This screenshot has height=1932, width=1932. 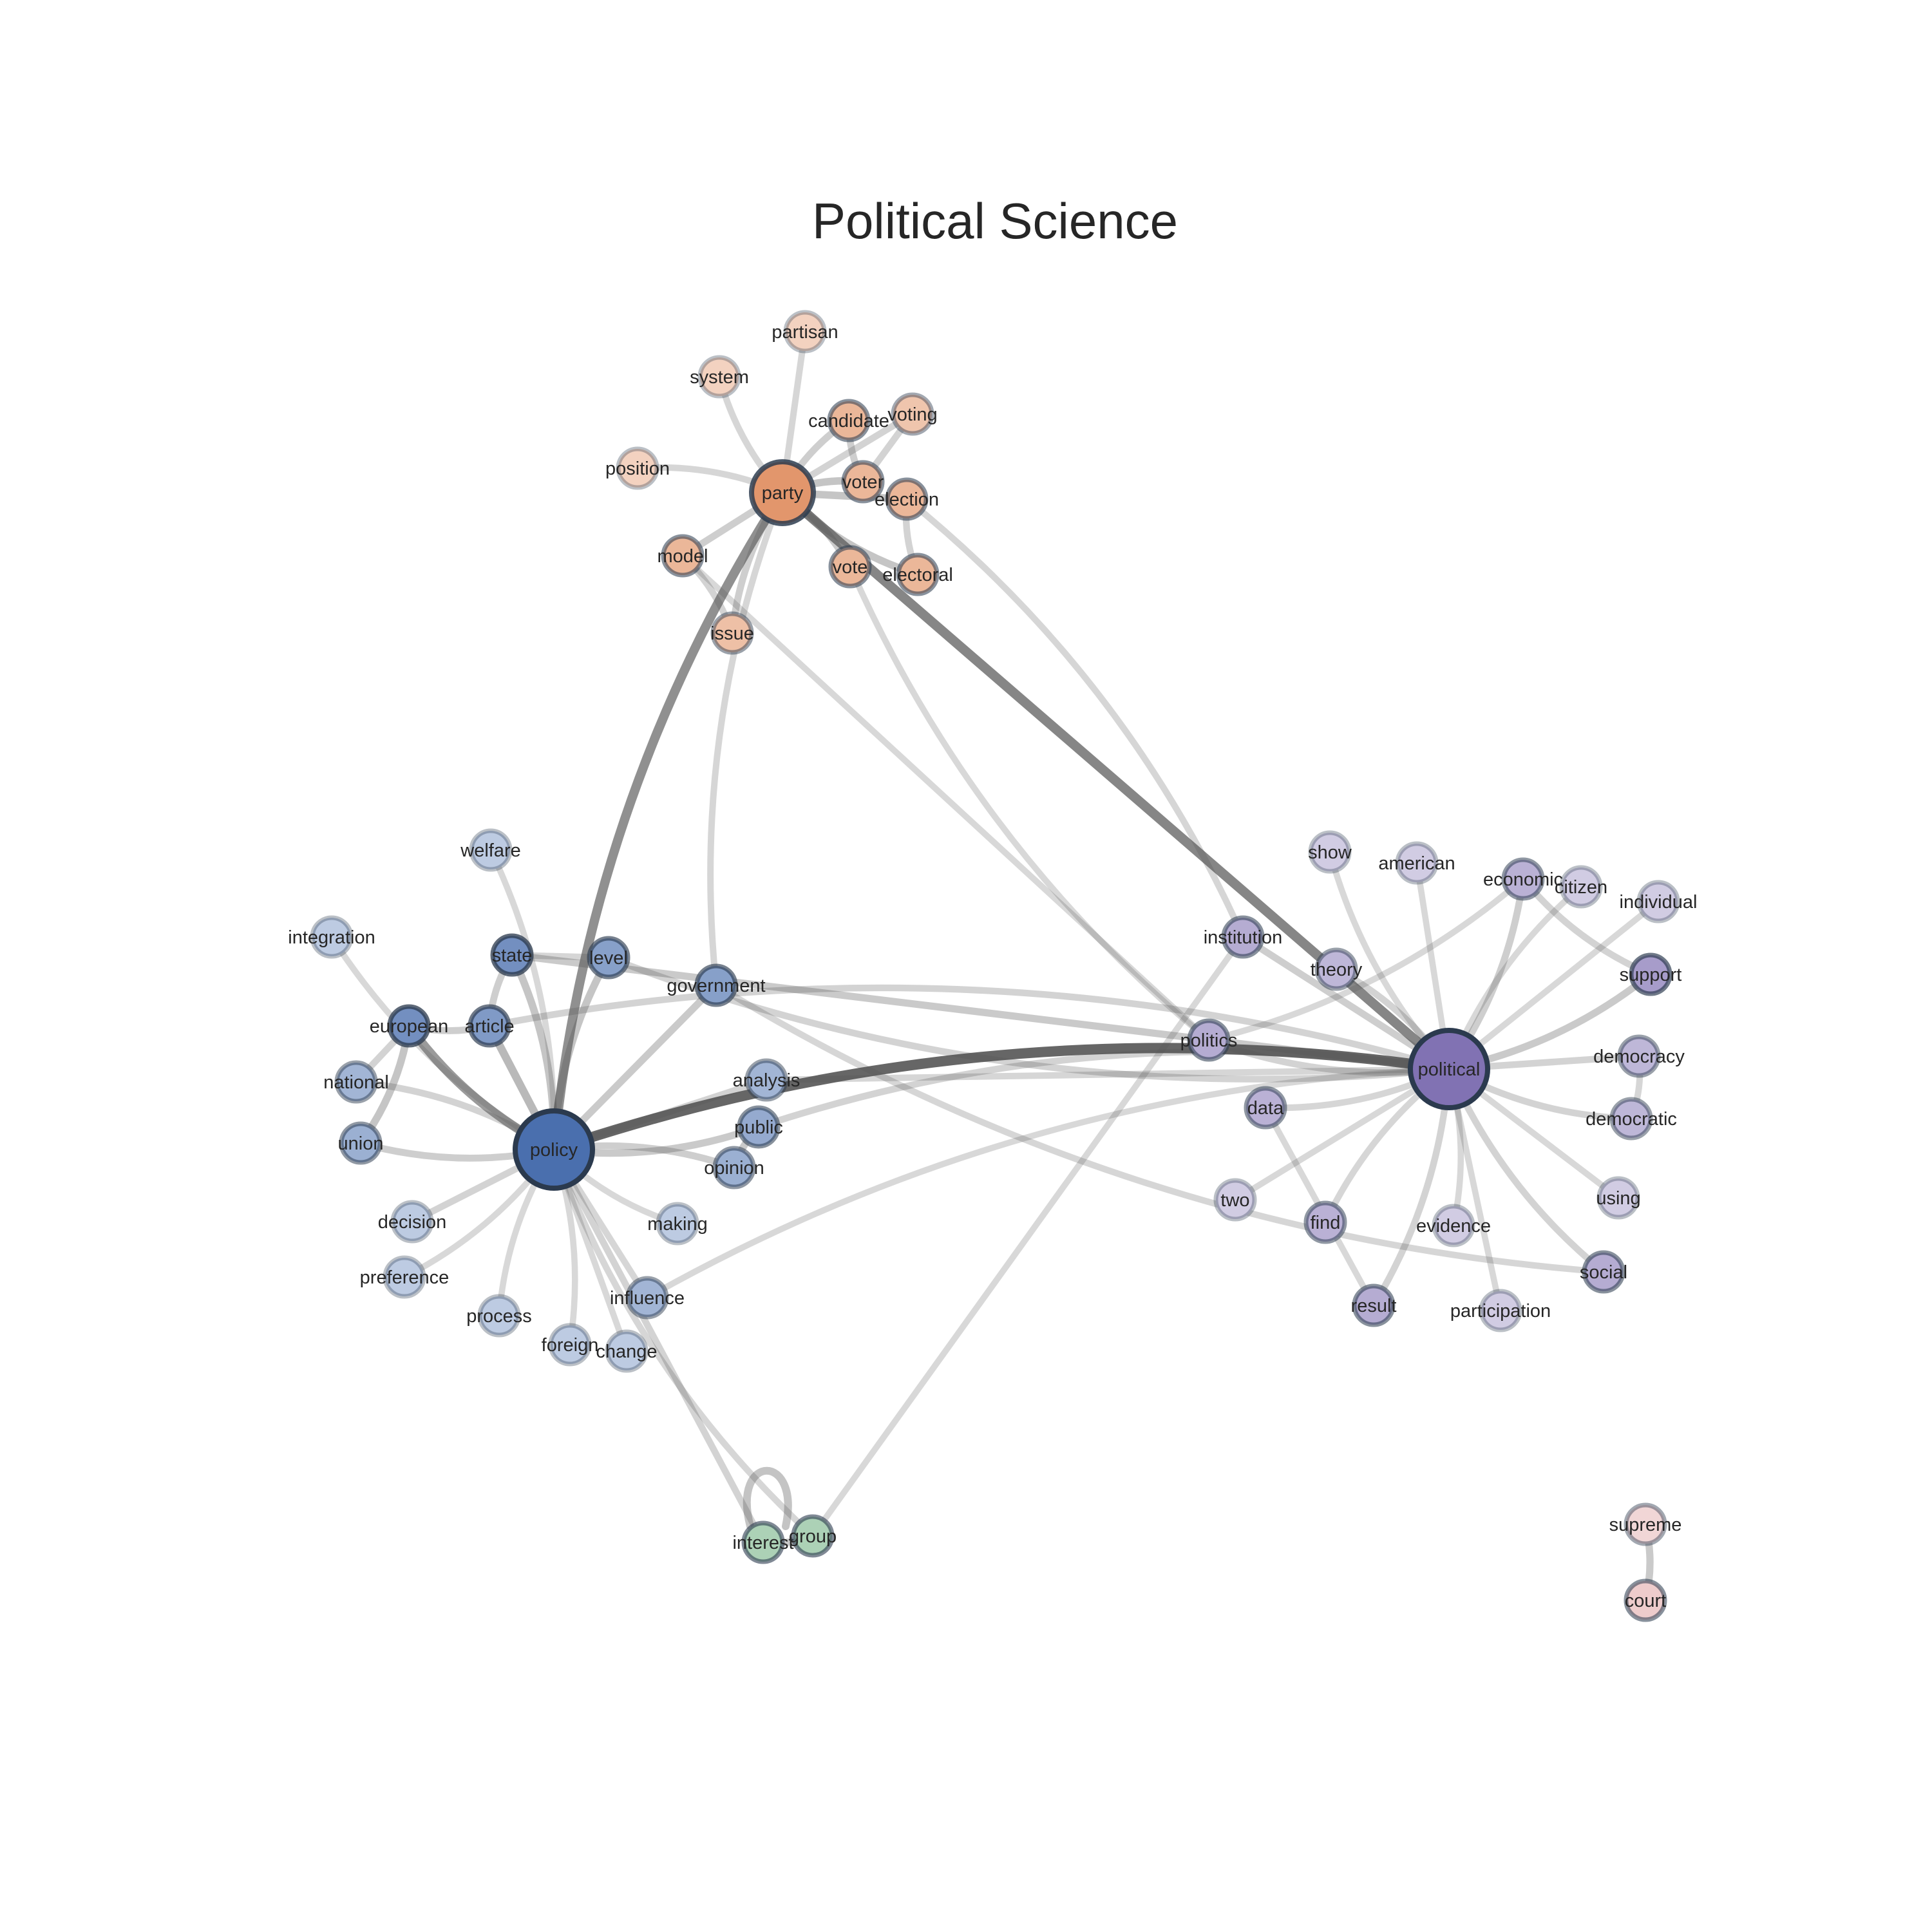 I want to click on node-group: group, so click(x=813, y=1536).